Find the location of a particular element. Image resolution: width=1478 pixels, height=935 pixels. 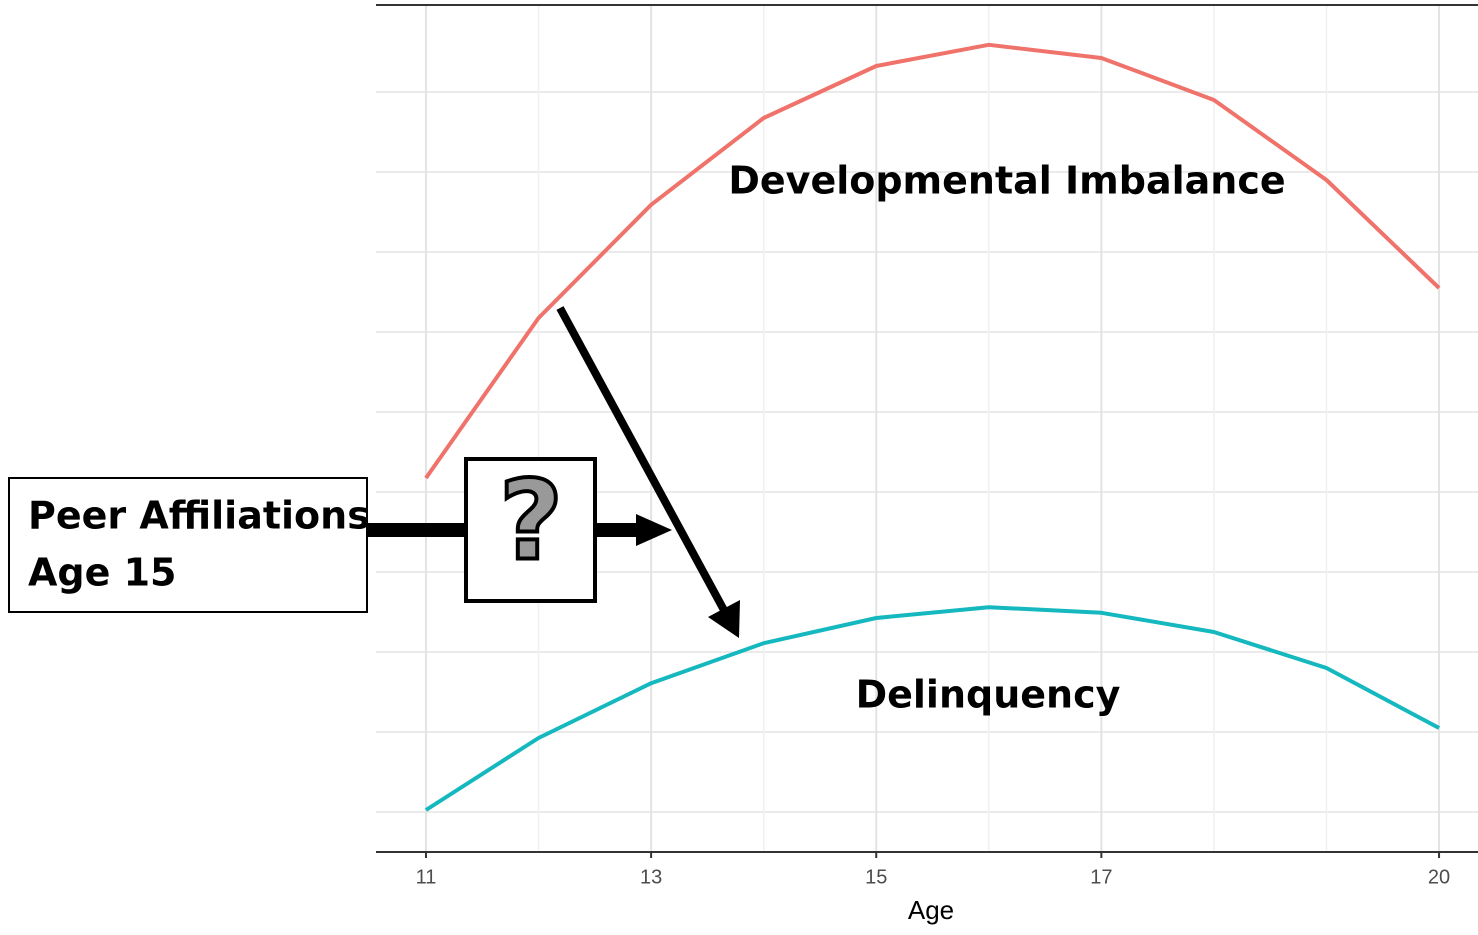

predictor-label: Peer Affiliations is located at coordinates (199, 516).